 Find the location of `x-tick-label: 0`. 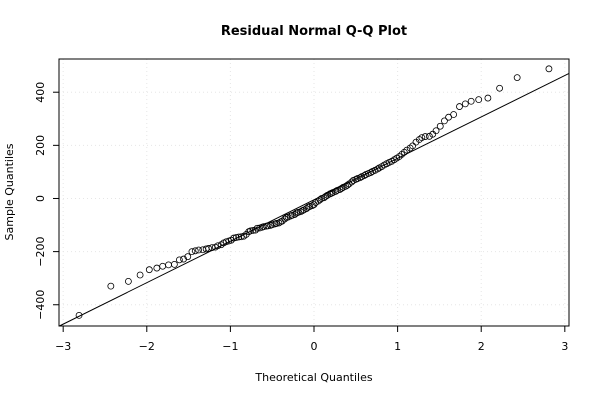

x-tick-label: 0 is located at coordinates (314, 346).